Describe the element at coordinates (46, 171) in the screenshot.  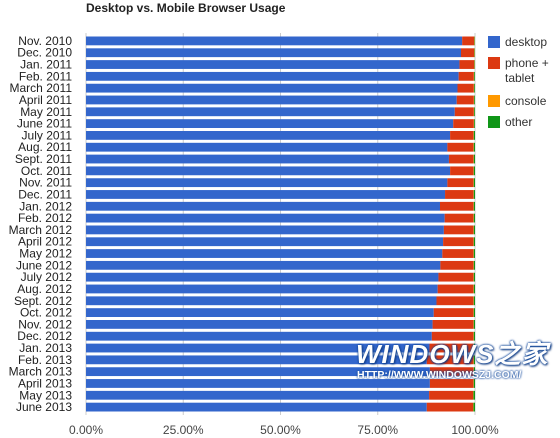
I see `category-label: Oct. 2011` at that location.